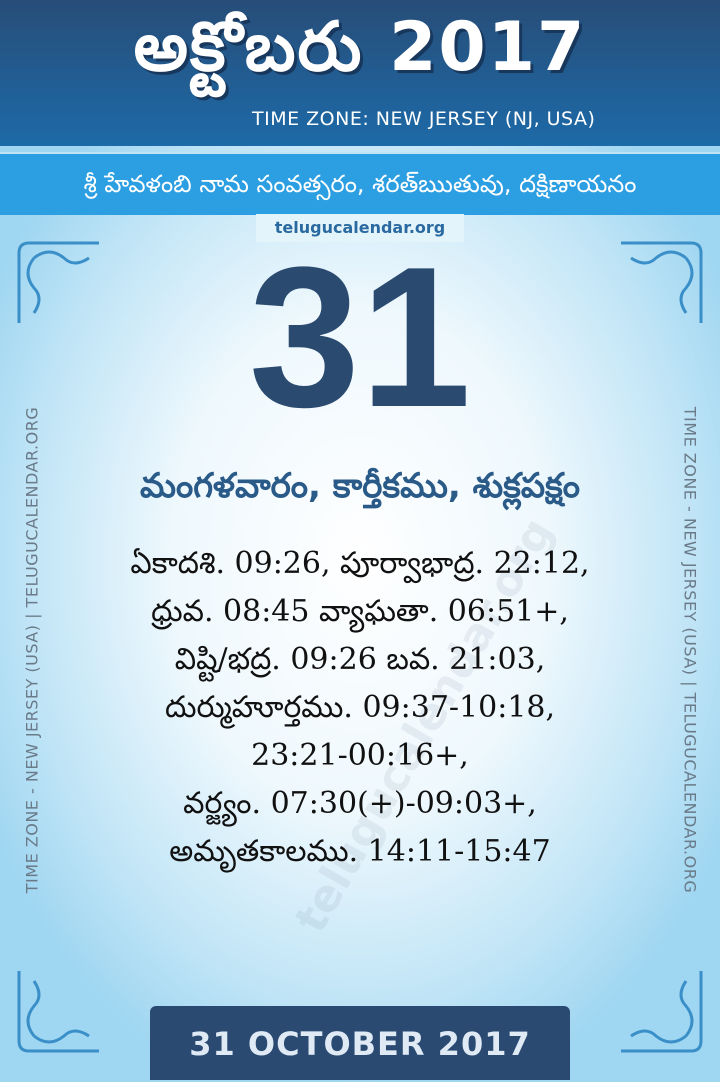 This screenshot has height=1082, width=720. I want to click on footer-date: 31 OCTOBER 2017, so click(360, 1043).